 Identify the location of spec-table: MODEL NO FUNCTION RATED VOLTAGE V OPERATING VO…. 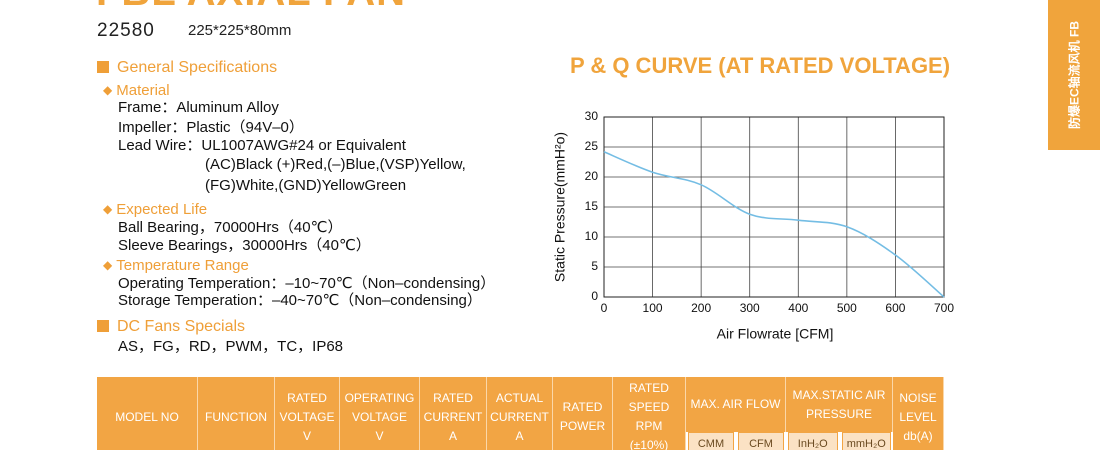
(520, 413).